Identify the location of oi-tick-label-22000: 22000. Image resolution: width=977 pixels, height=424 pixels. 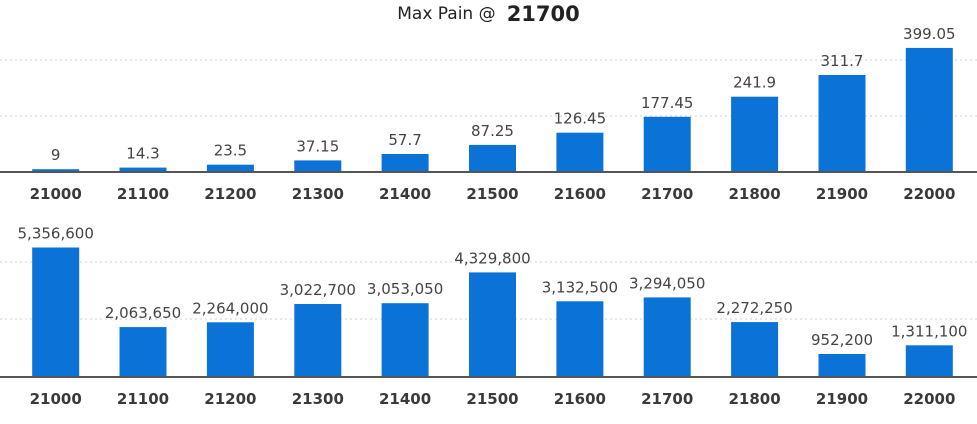
(929, 399).